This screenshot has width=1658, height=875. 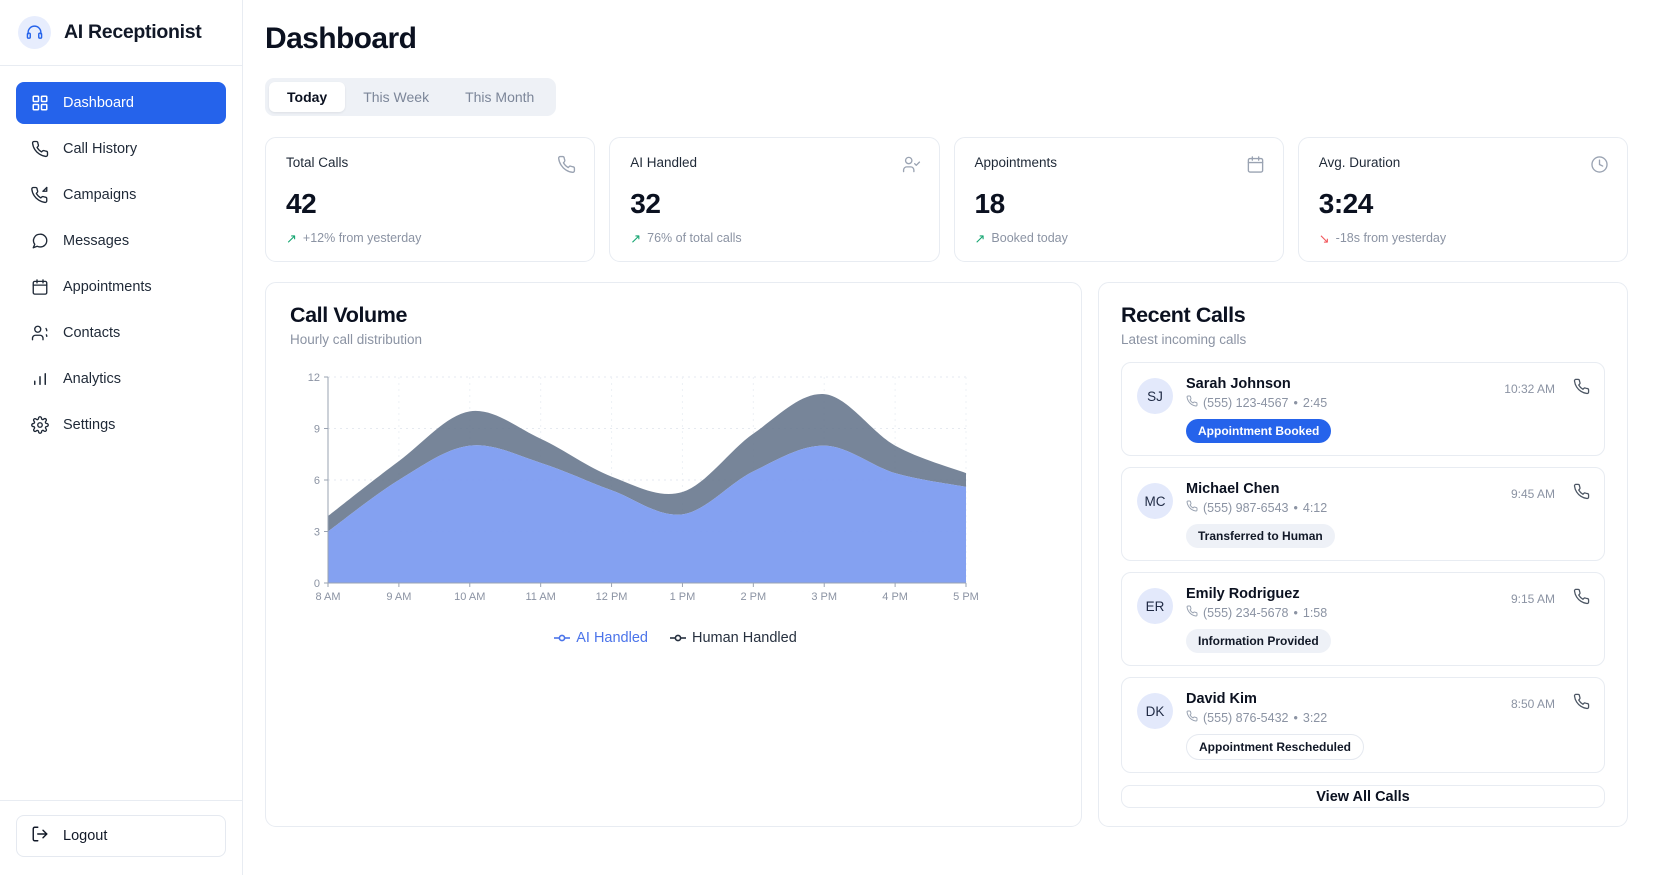 What do you see at coordinates (744, 638) in the screenshot?
I see `legend-label: Human Handled` at bounding box center [744, 638].